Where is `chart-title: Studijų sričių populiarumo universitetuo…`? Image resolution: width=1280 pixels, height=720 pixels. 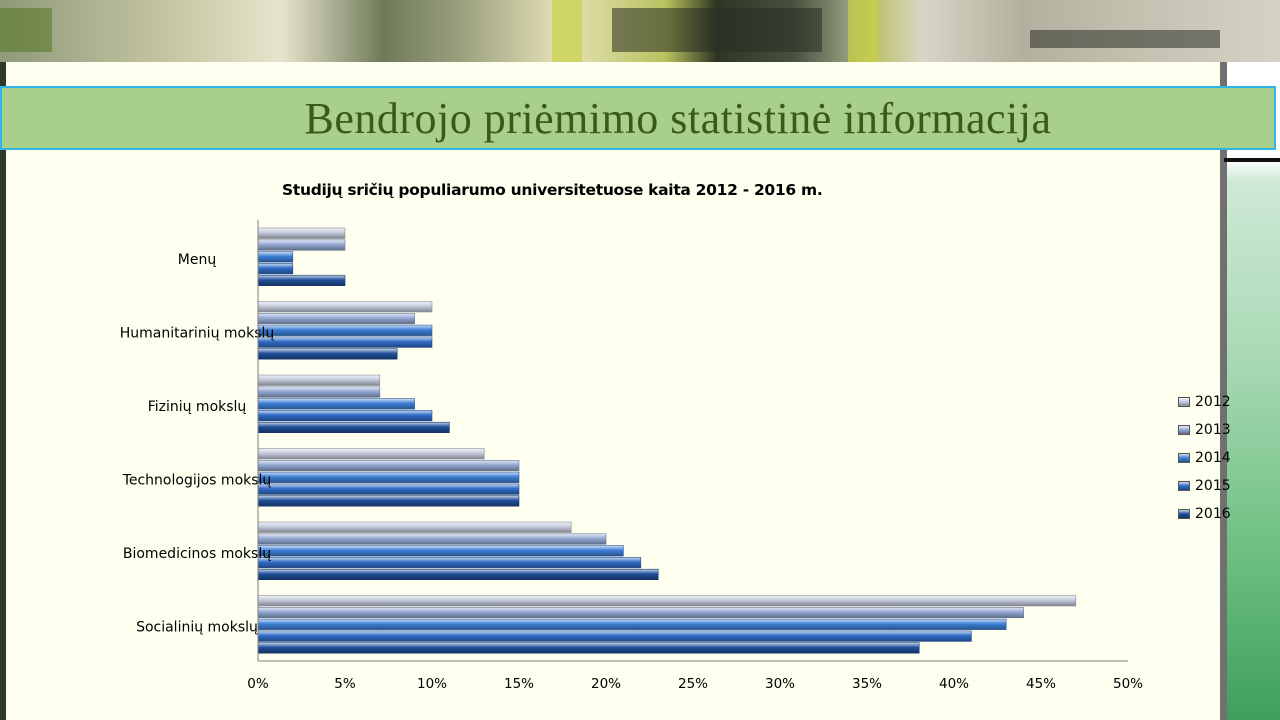
chart-title: Studijų sričių populiarumo universitetuo… is located at coordinates (552, 190).